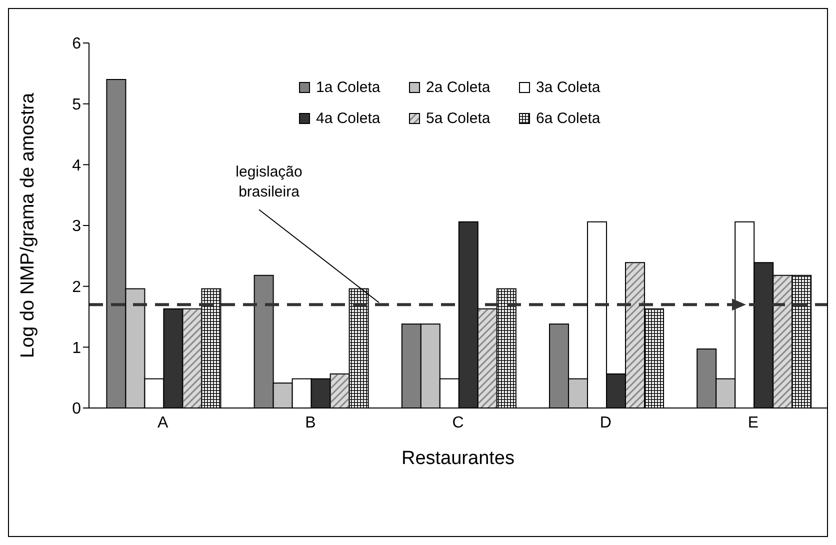  Describe the element at coordinates (348, 87) in the screenshot. I see `legend-label: 1a Coleta` at that location.